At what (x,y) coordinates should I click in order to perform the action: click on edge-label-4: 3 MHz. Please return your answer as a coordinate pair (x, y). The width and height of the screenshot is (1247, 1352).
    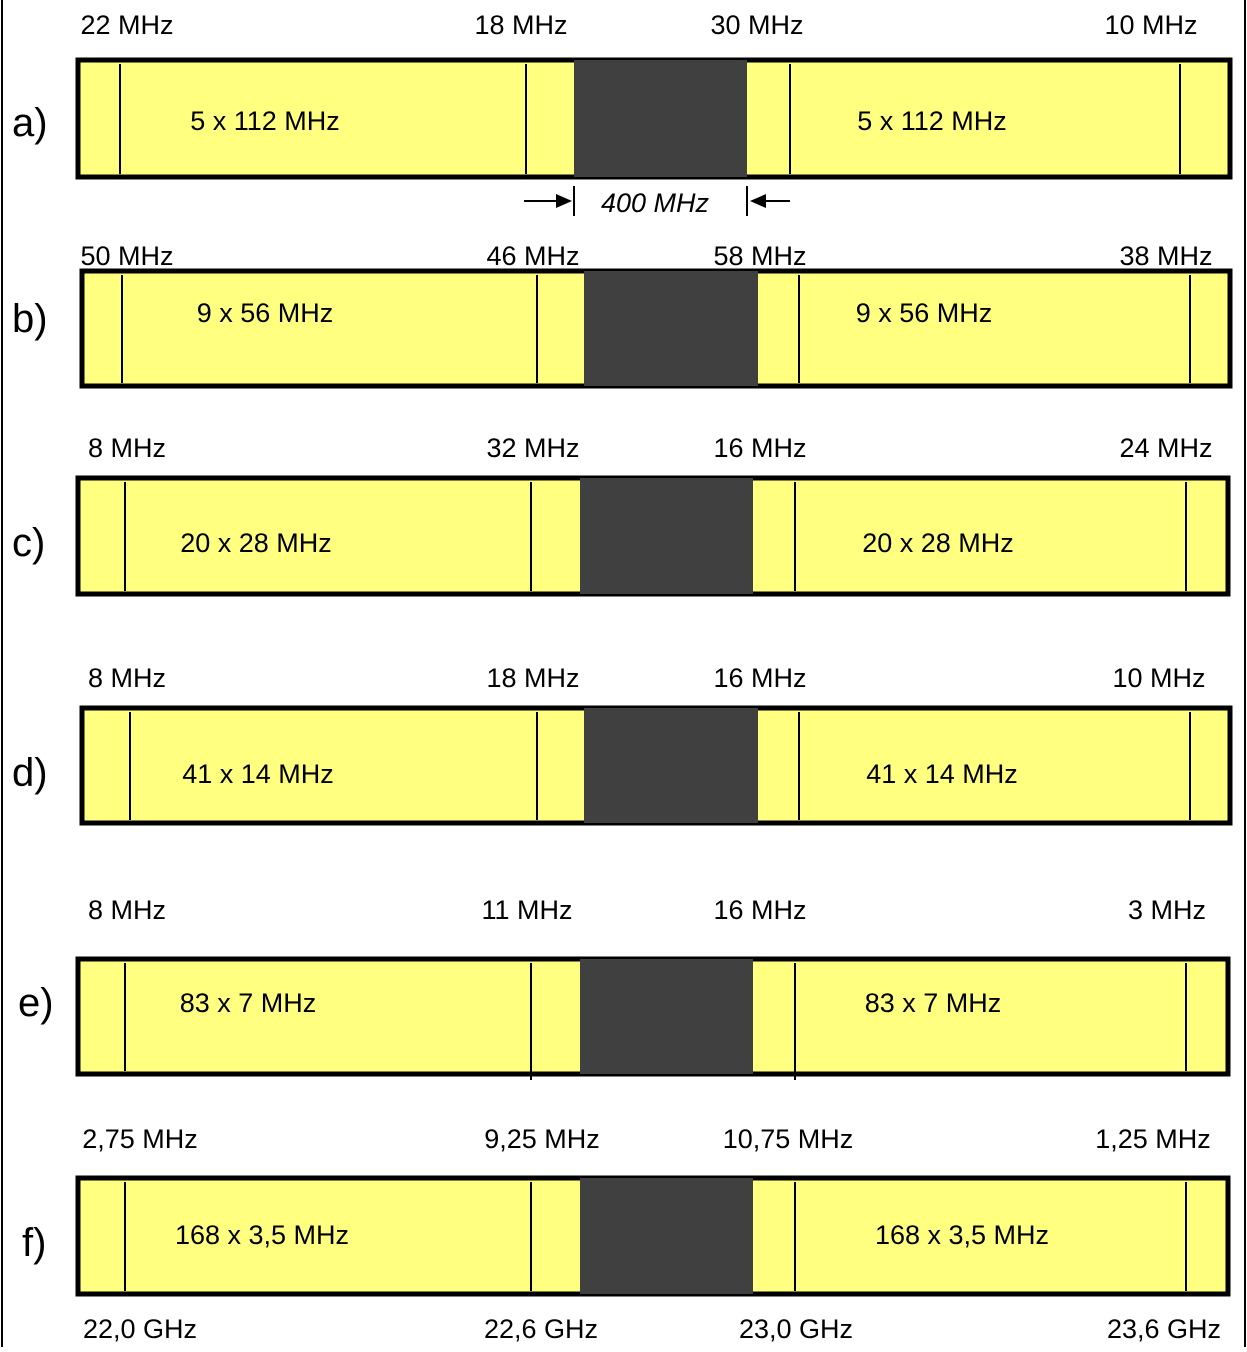
    Looking at the image, I should click on (1167, 910).